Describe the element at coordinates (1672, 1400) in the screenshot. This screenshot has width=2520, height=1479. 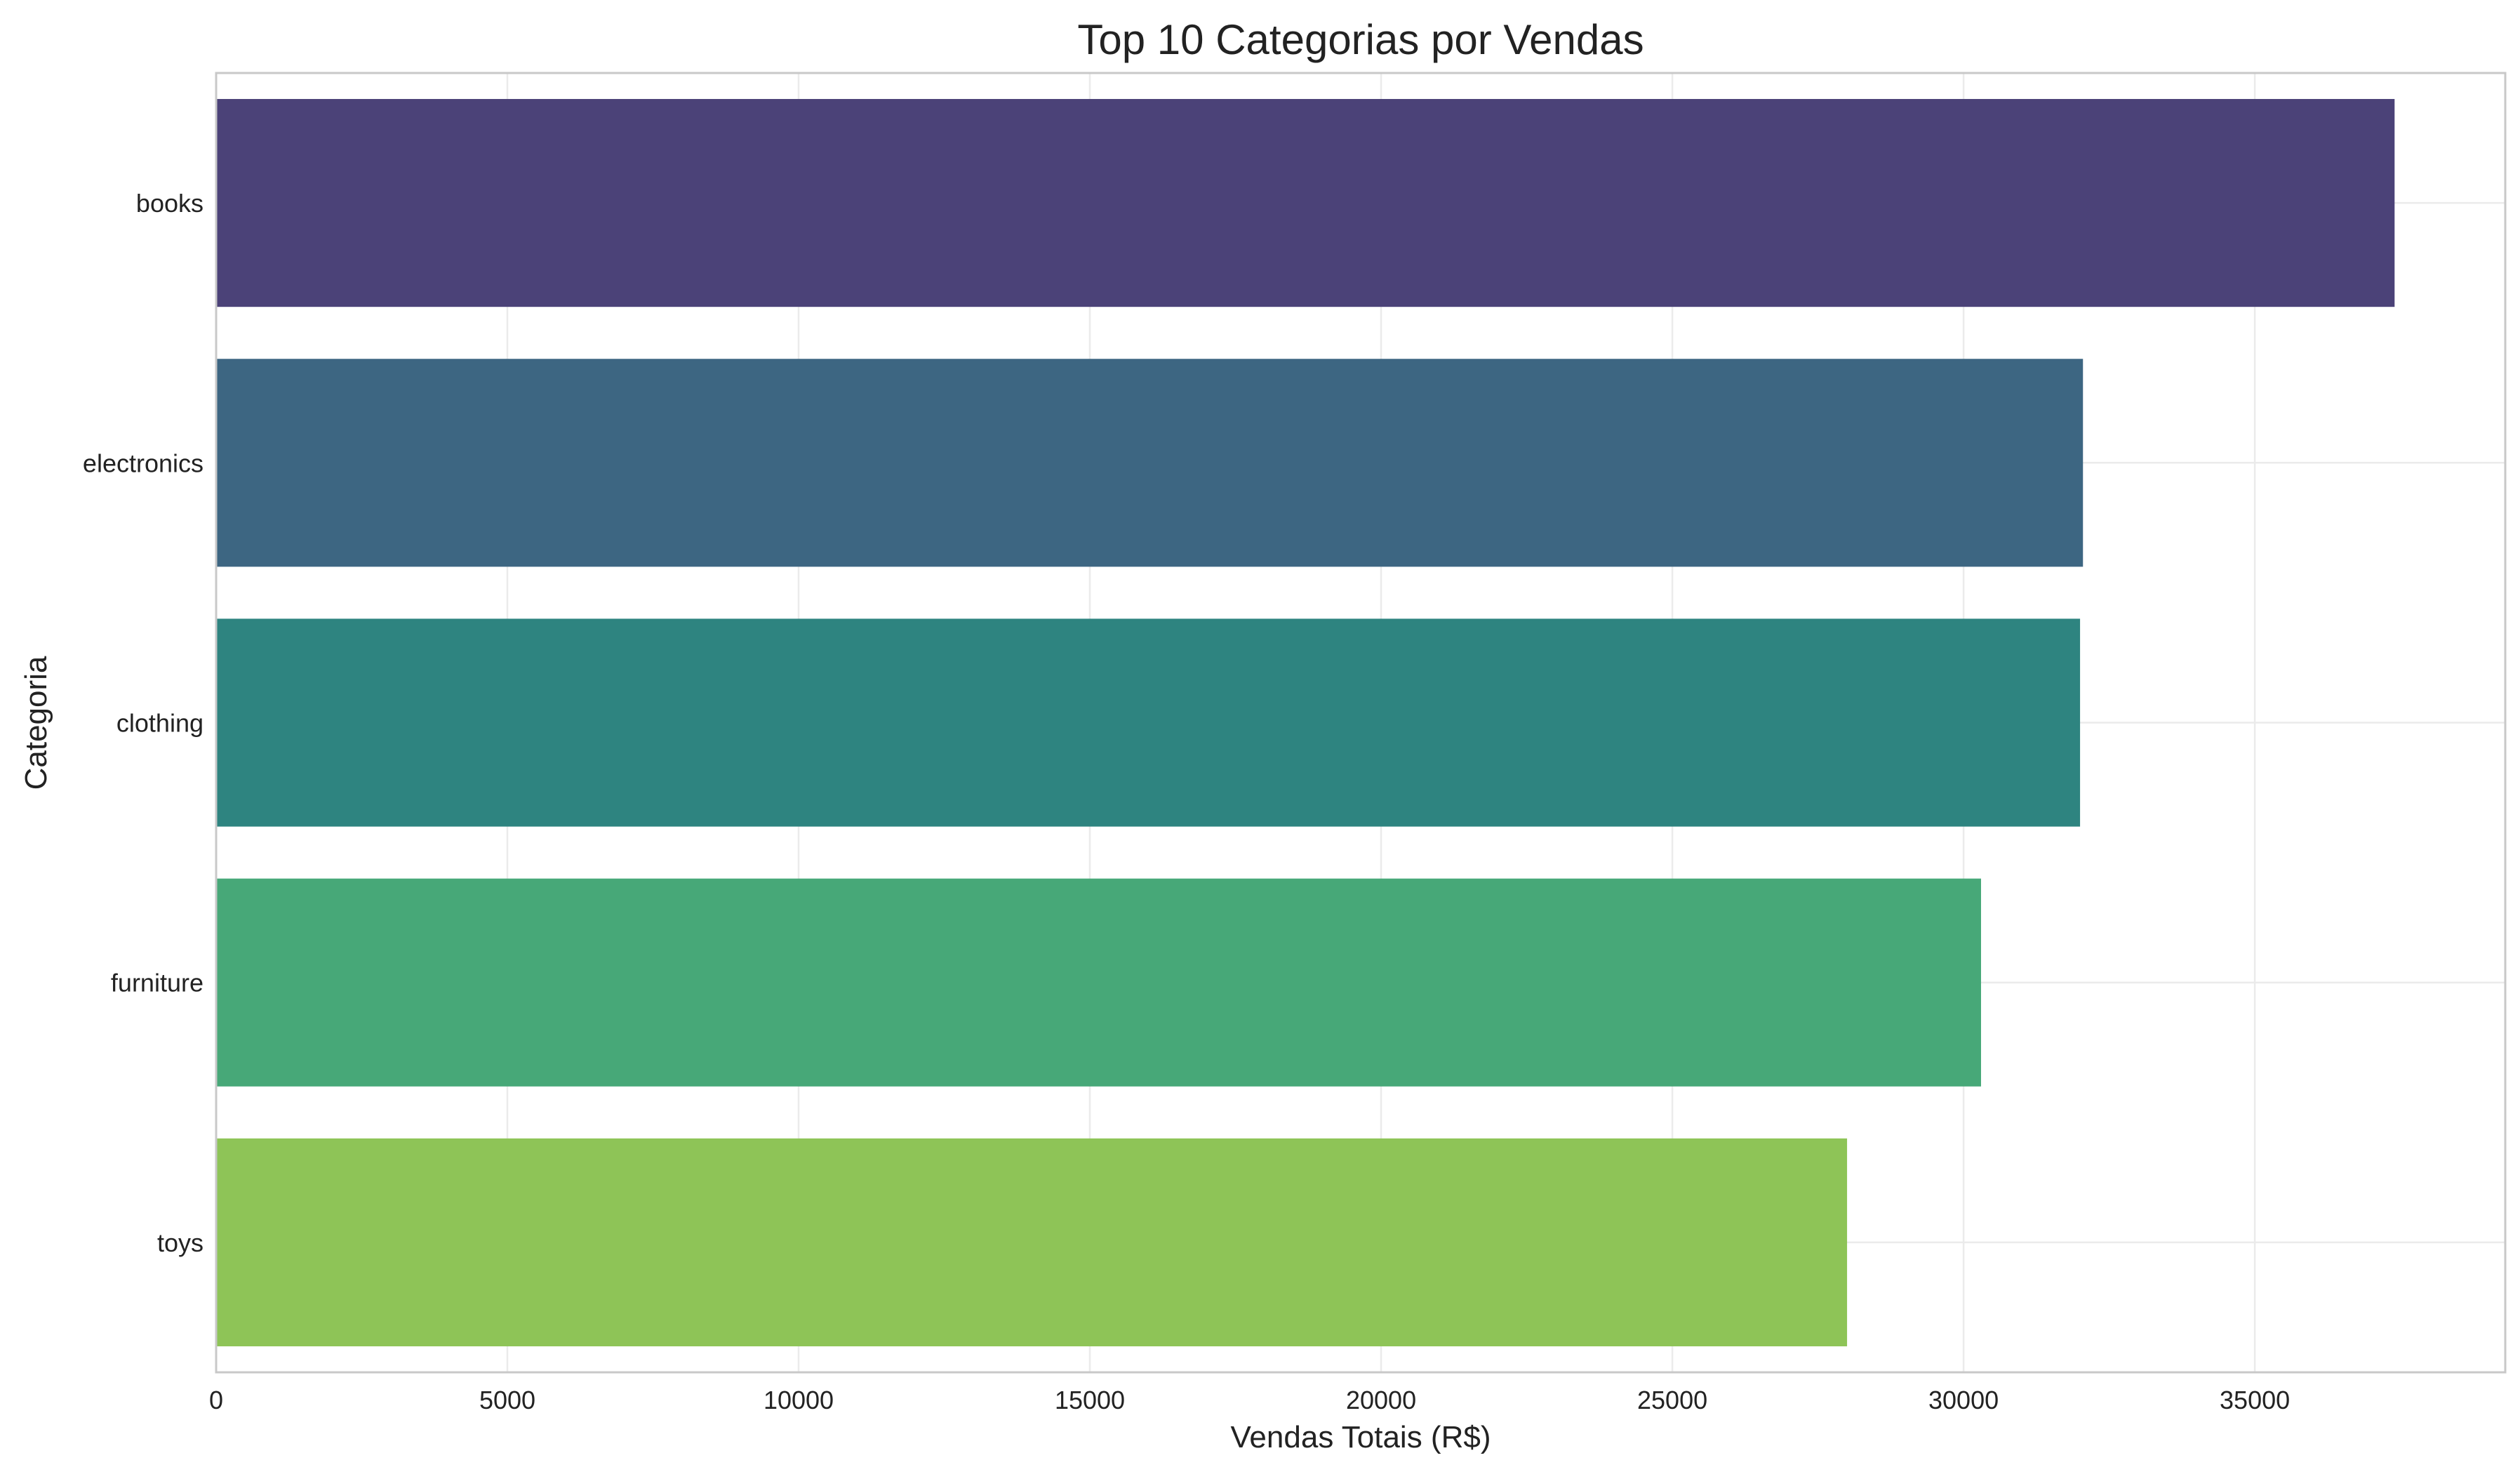
I see `x-tick-label: 25000` at that location.